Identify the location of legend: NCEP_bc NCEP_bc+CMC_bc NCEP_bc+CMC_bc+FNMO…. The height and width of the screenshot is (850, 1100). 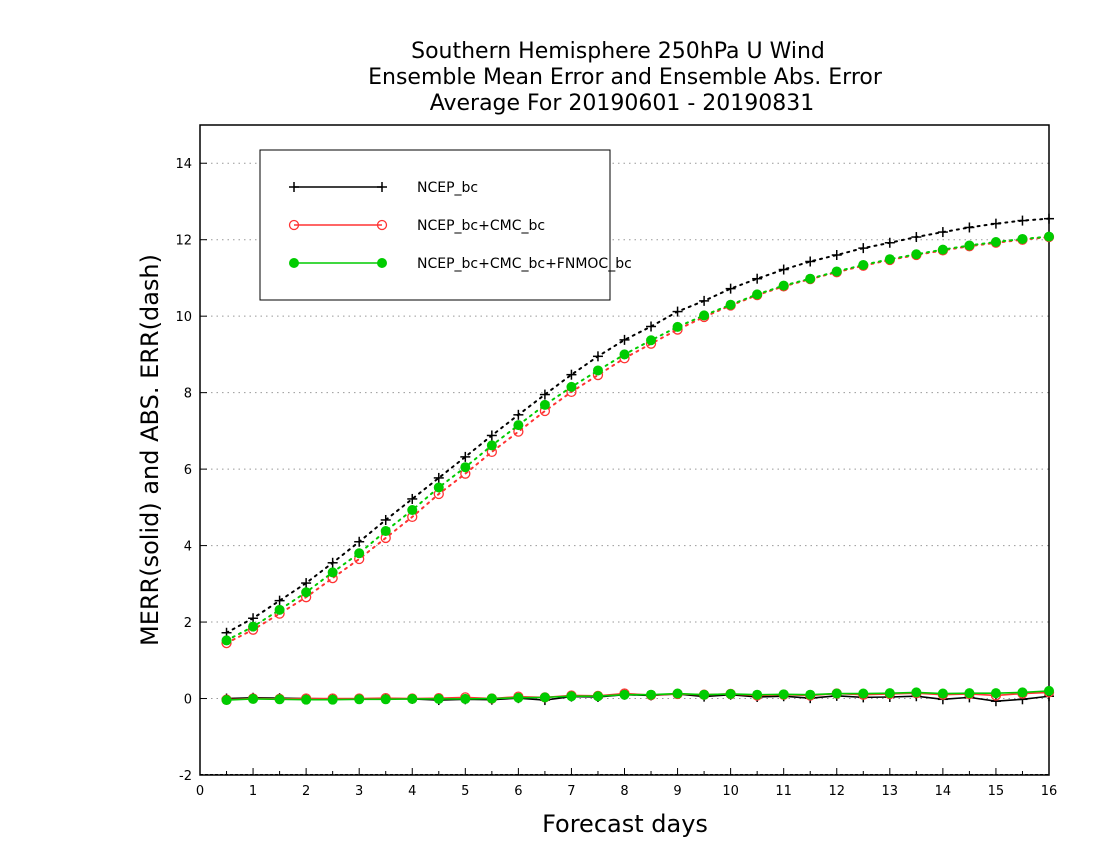
(445, 225).